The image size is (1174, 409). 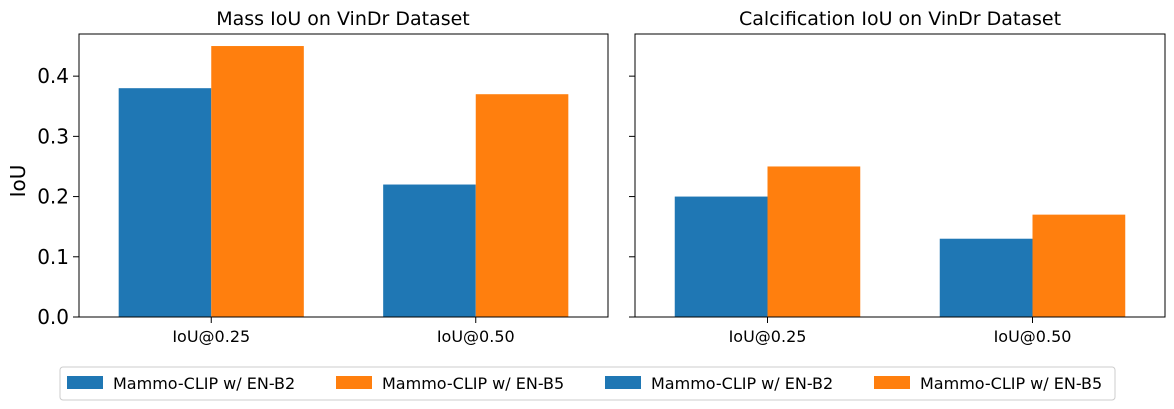 What do you see at coordinates (632, 196) in the screenshot?
I see `y-ticks` at bounding box center [632, 196].